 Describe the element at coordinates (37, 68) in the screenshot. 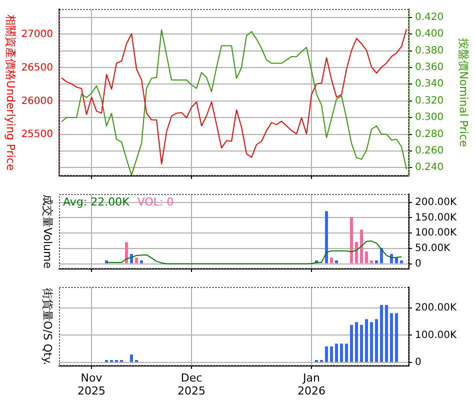

I see `y-tick-label: 26500` at that location.